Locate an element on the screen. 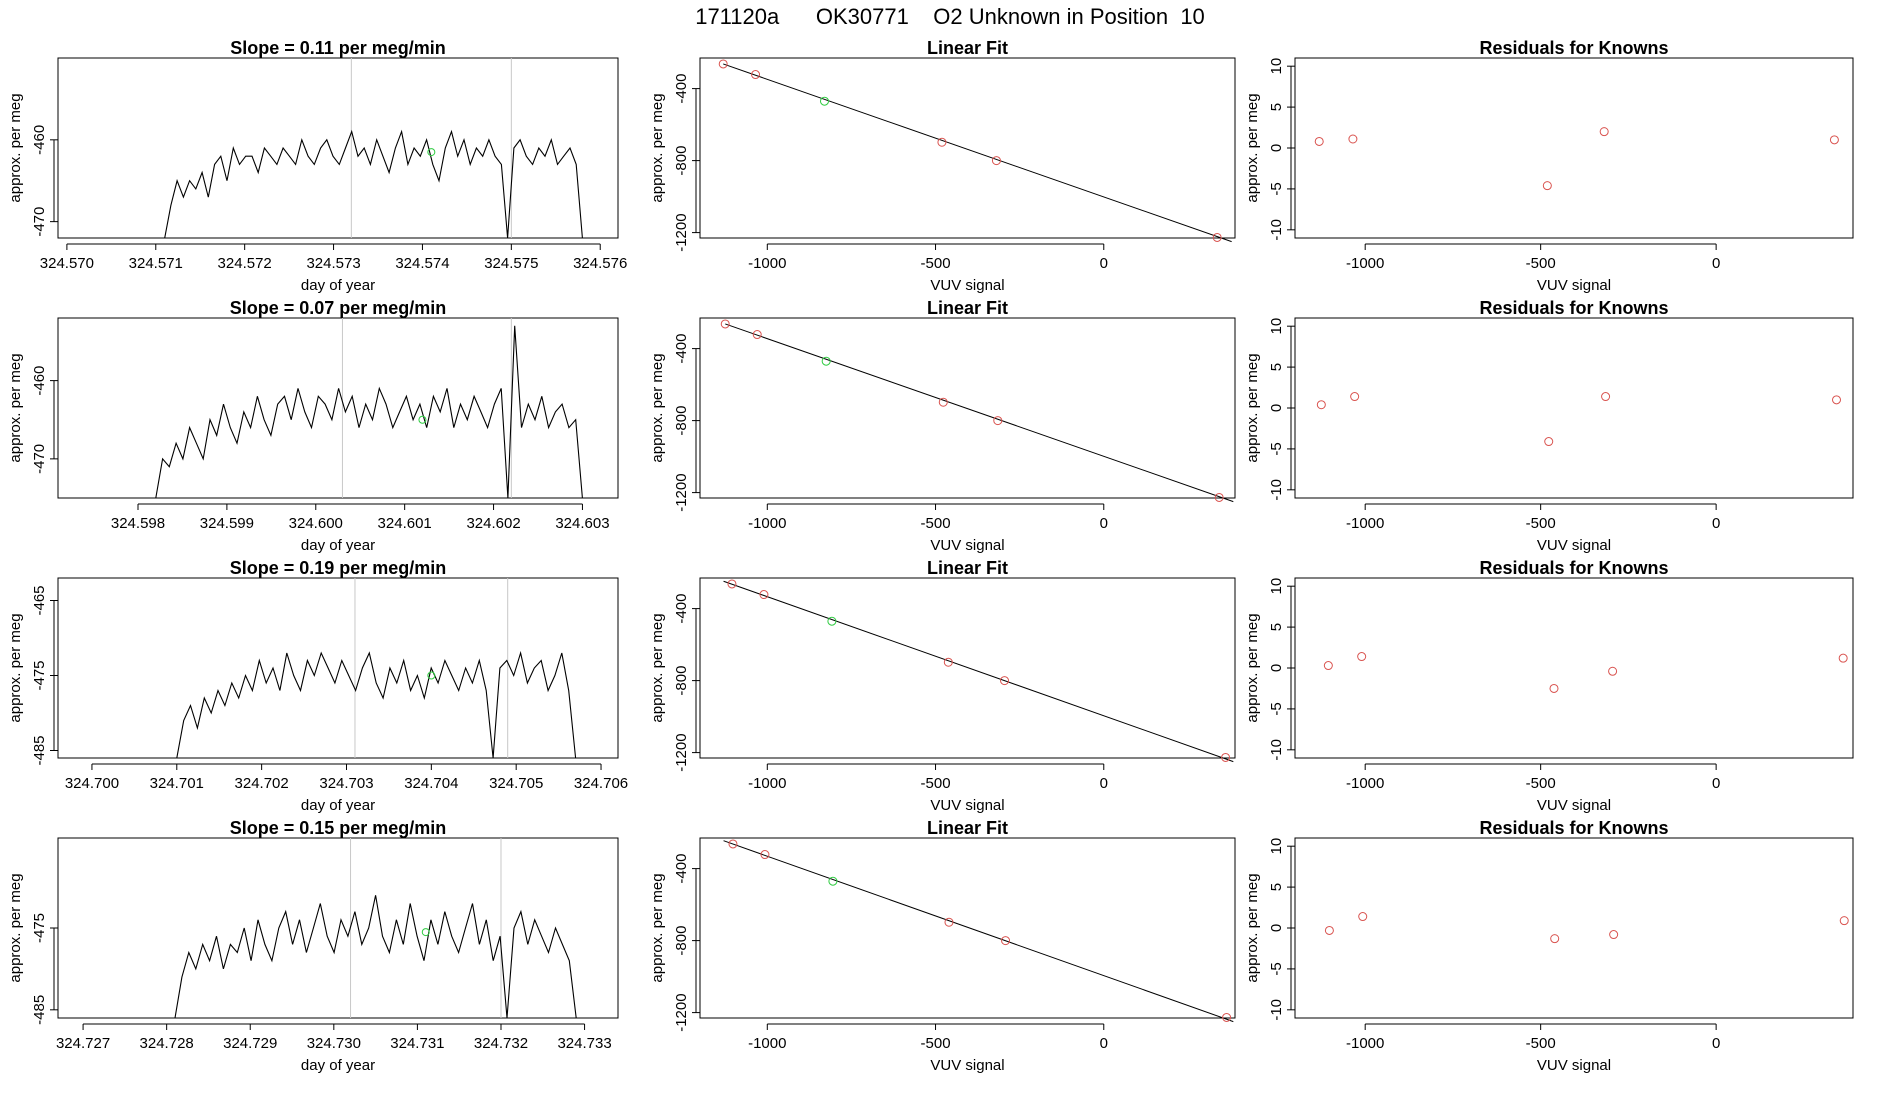  x-tick-label: 324.731 is located at coordinates (417, 1043).